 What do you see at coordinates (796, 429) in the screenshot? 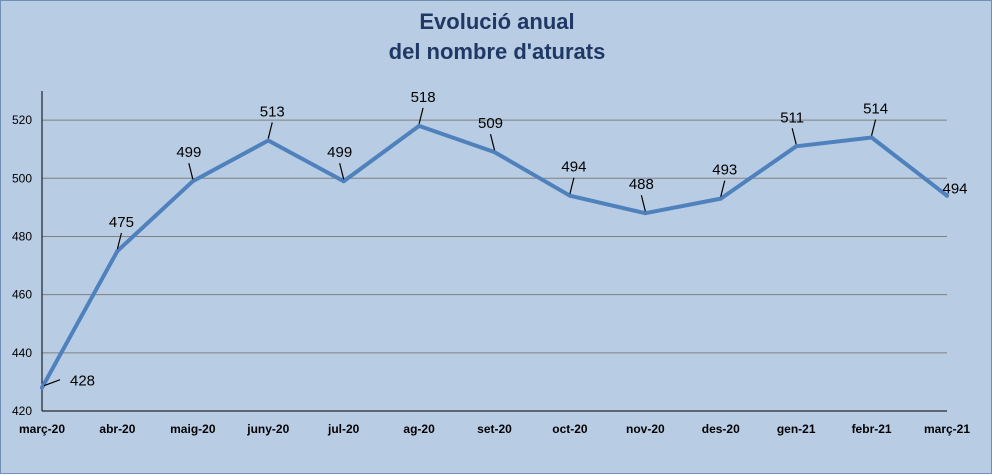
I see `x-tick-label: gen-21` at bounding box center [796, 429].